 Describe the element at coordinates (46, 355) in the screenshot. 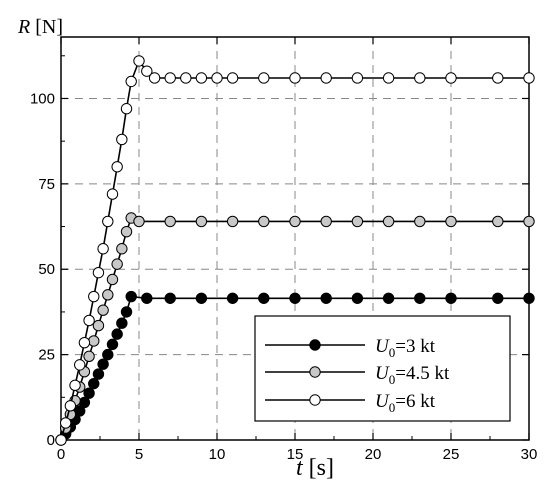

I see `y-tick-label: 25` at that location.